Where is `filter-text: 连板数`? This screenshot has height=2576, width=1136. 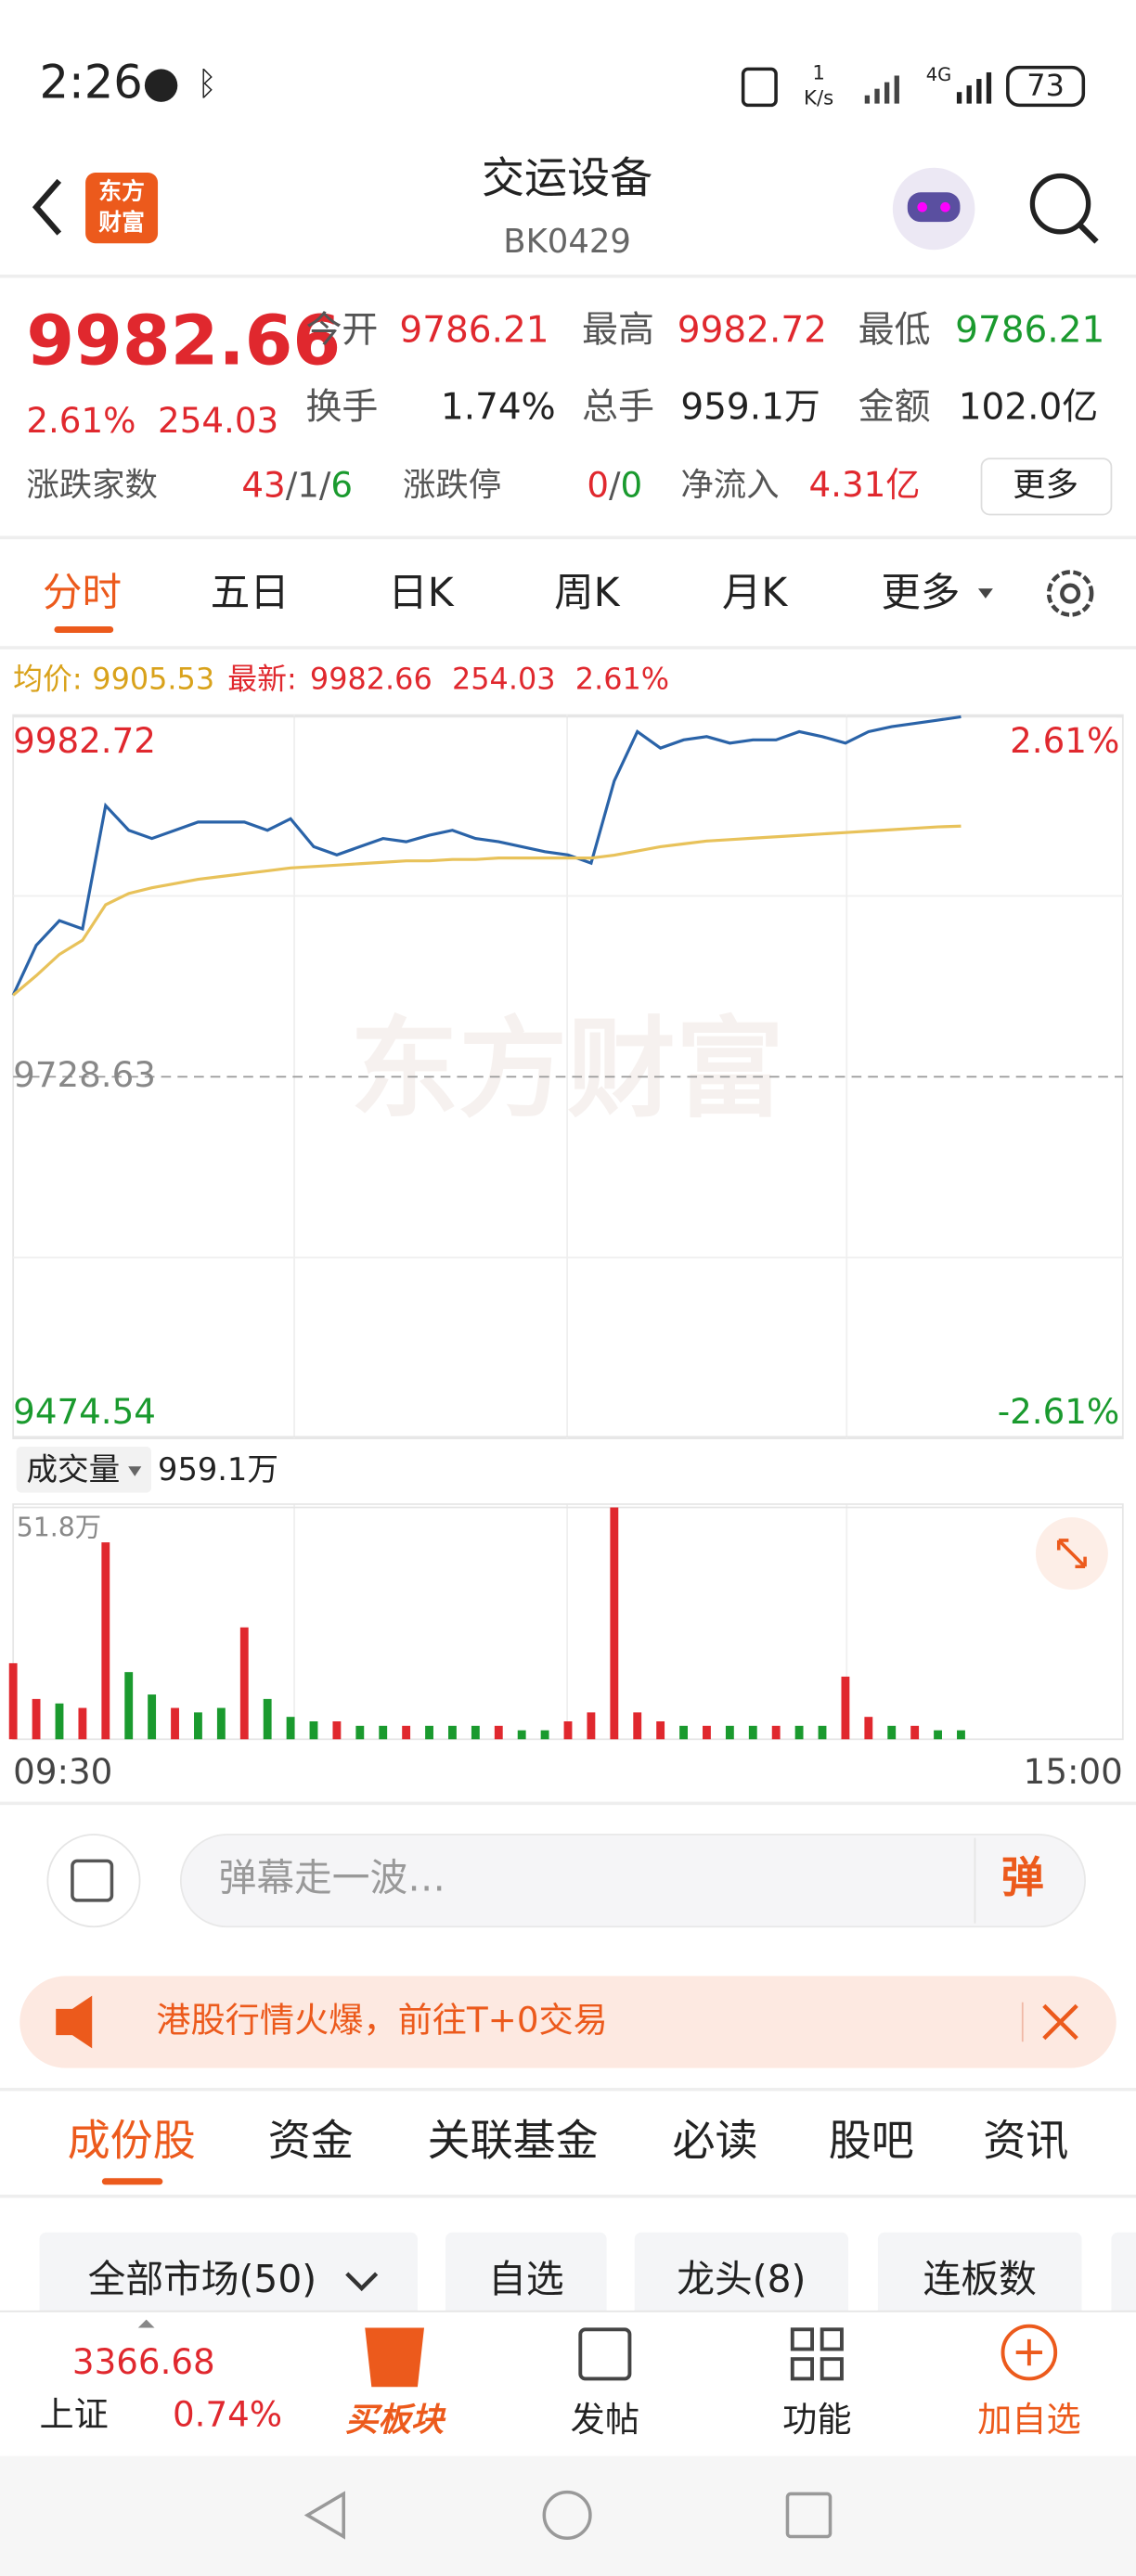
filter-text: 连板数 is located at coordinates (980, 2279).